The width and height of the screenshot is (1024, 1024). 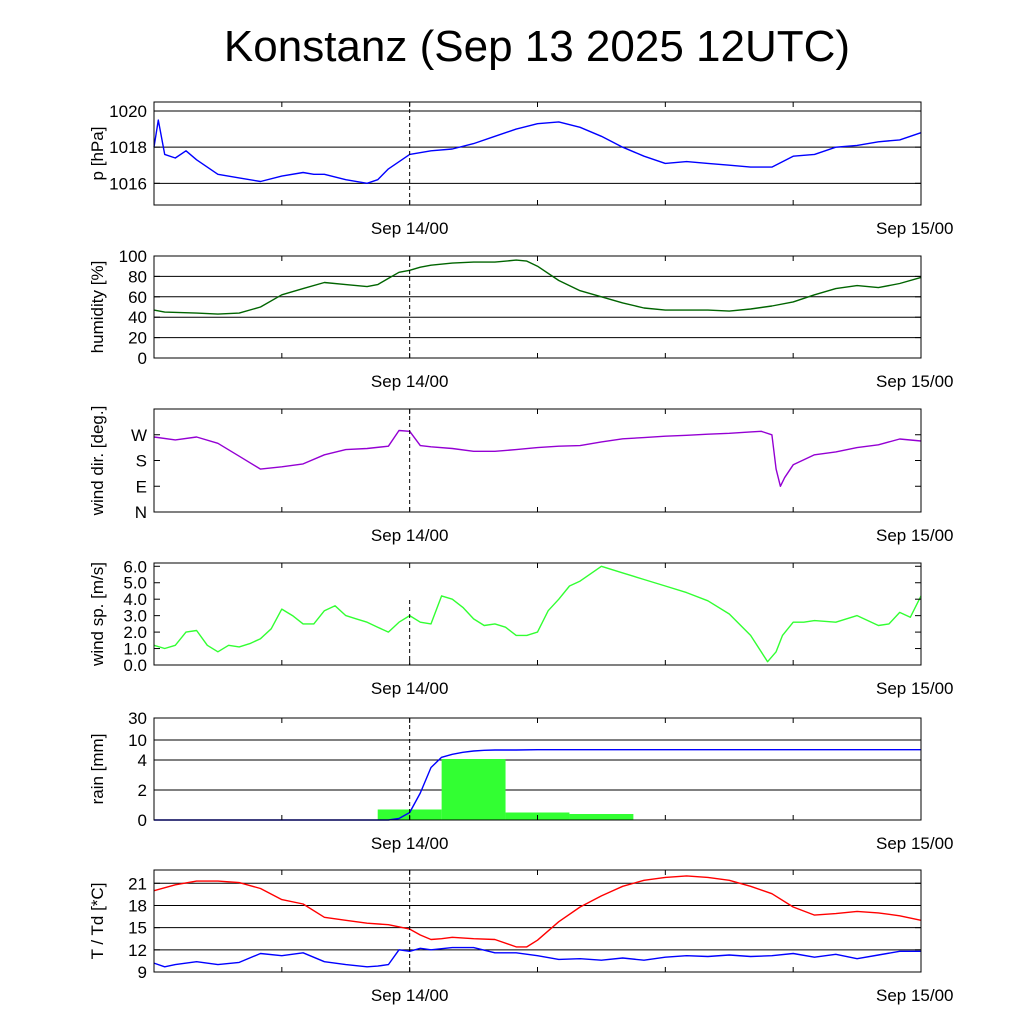 What do you see at coordinates (128, 111) in the screenshot?
I see `y-tick-label: 1020` at bounding box center [128, 111].